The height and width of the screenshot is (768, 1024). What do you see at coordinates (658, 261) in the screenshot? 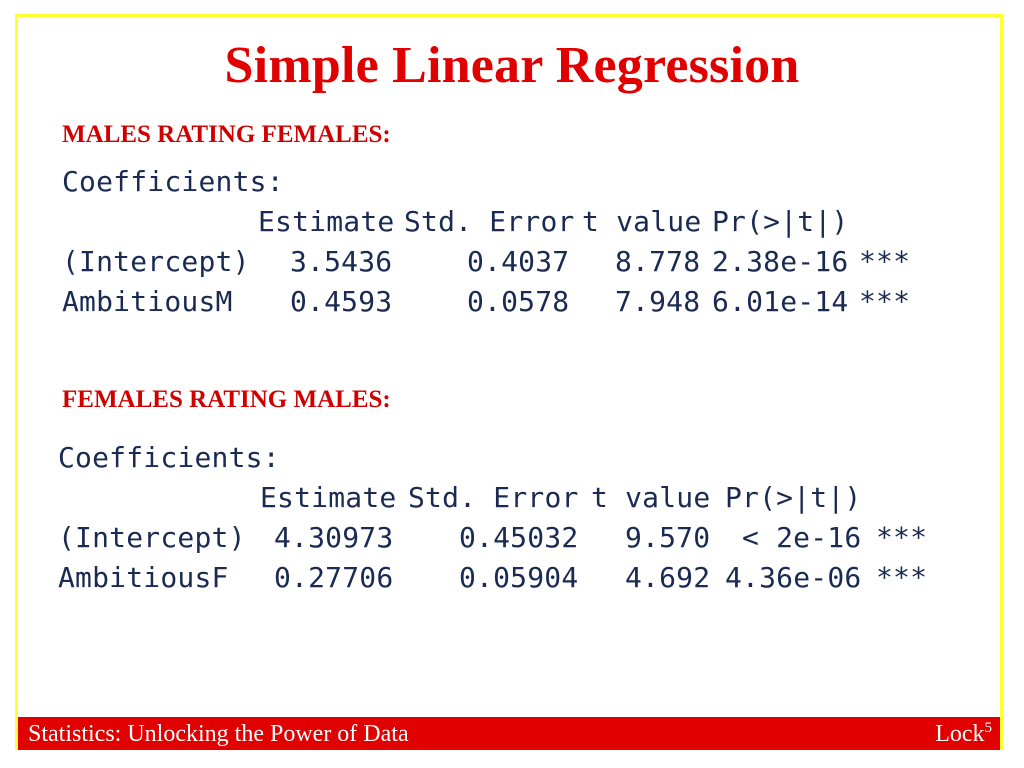
I see `coef-t-value: 8.778` at bounding box center [658, 261].